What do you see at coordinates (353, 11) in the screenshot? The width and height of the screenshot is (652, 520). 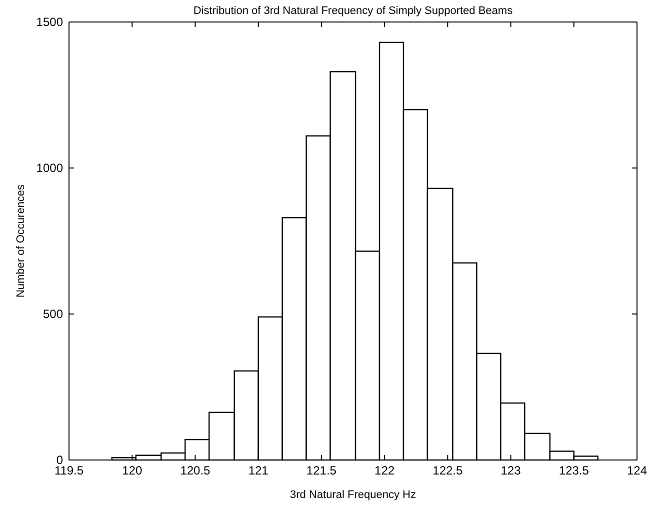 I see `chart-title: Distribution of 3rd Natural Frequency of Simply Supported Beams` at bounding box center [353, 11].